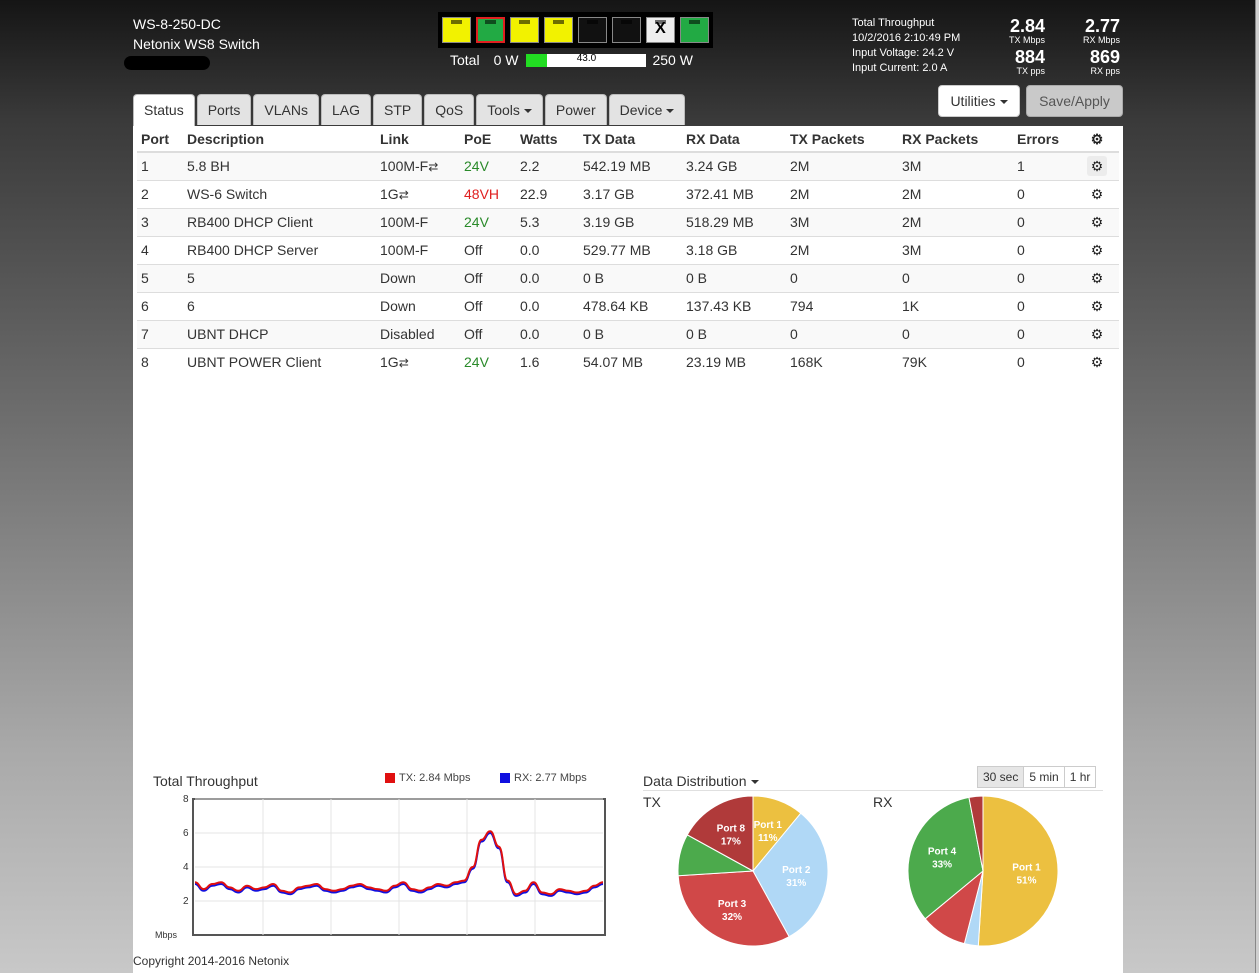 This screenshot has height=973, width=1259. I want to click on header-settings: ⚙, so click(1101, 139).